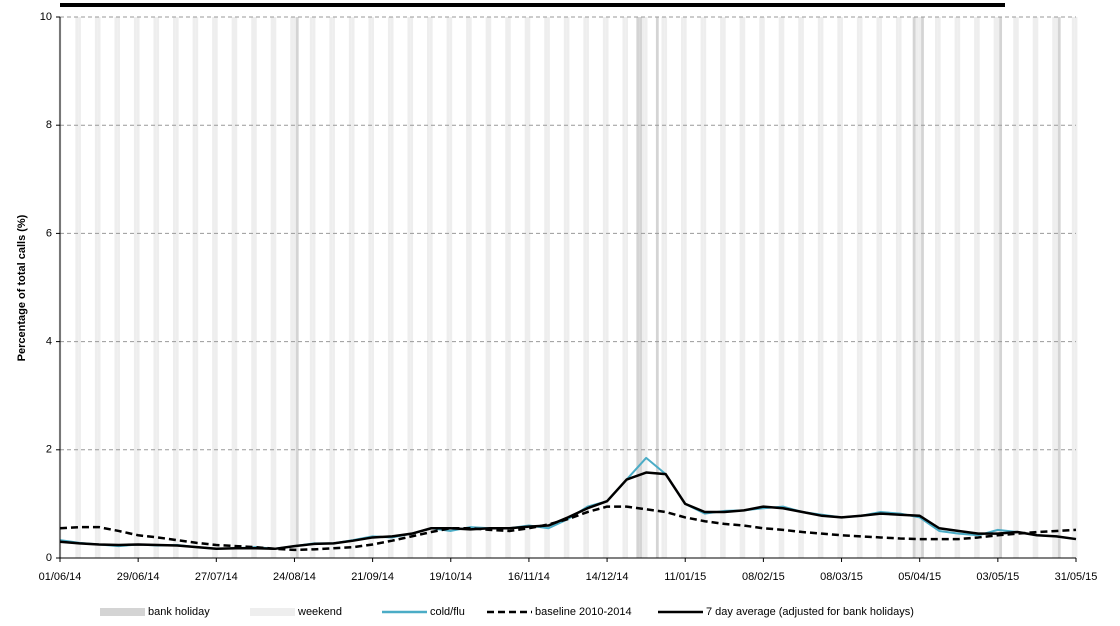 Image resolution: width=1120 pixels, height=626 pixels. I want to click on x-tick-label: 21/09/14, so click(372, 577).